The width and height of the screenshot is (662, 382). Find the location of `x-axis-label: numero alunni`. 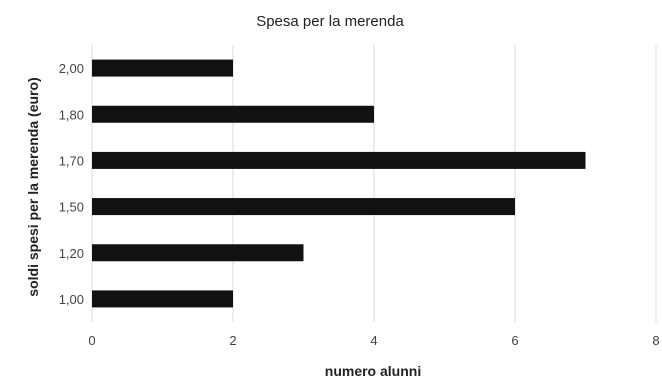

x-axis-label: numero alunni is located at coordinates (373, 371).